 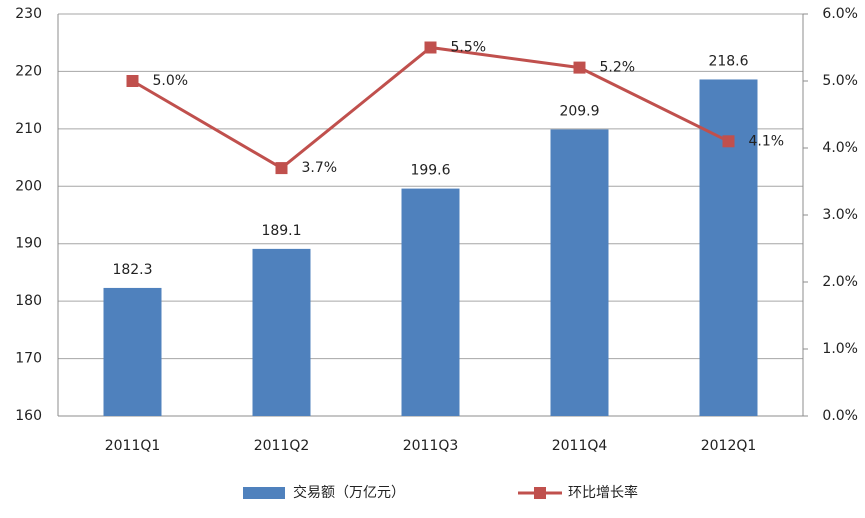 I want to click on legend-marker, so click(x=540, y=493).